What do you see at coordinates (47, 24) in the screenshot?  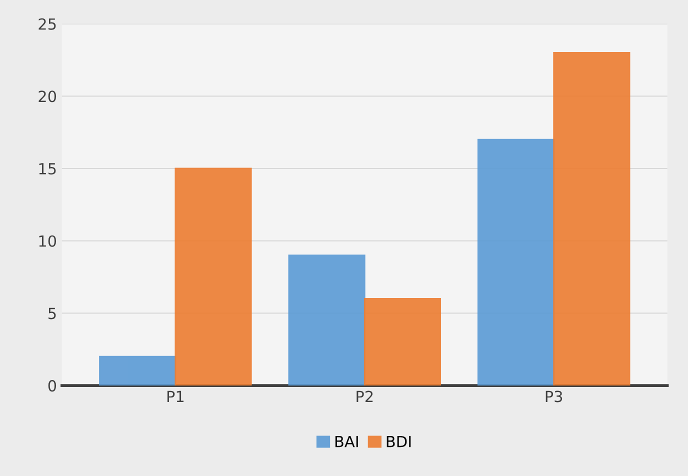 I see `y-tick-label: 25` at bounding box center [47, 24].